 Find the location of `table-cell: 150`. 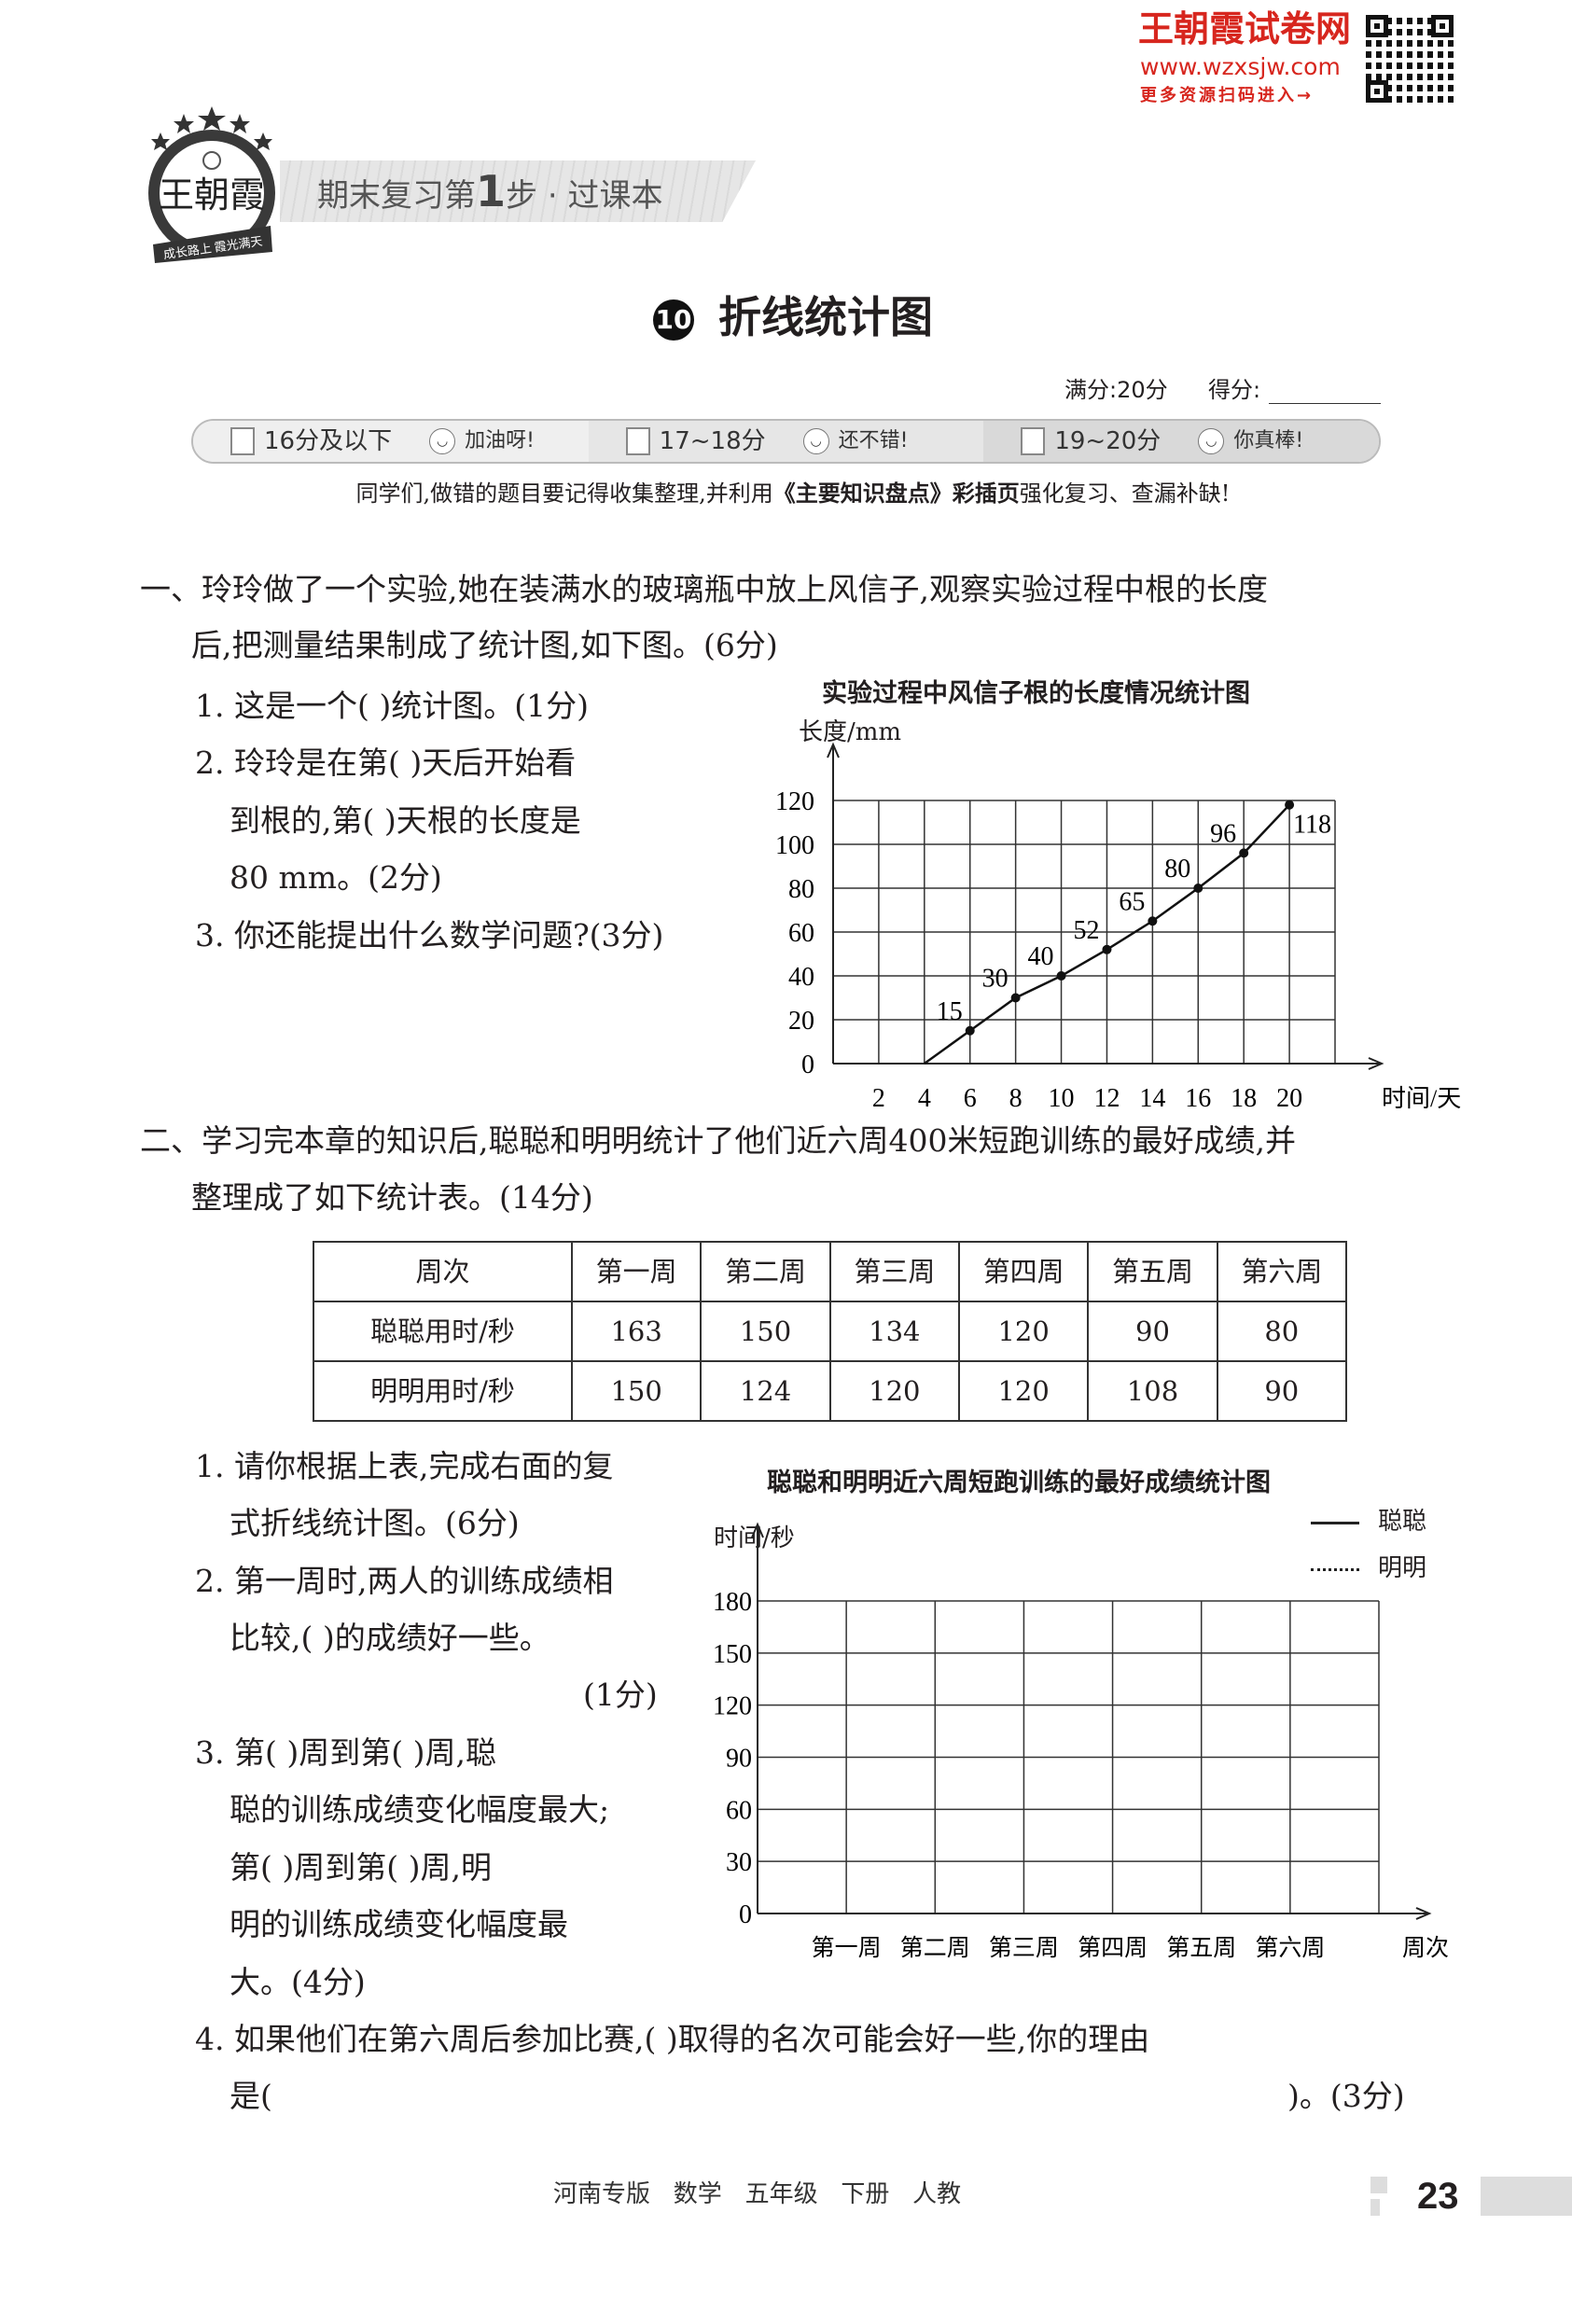

table-cell: 150 is located at coordinates (765, 1332).